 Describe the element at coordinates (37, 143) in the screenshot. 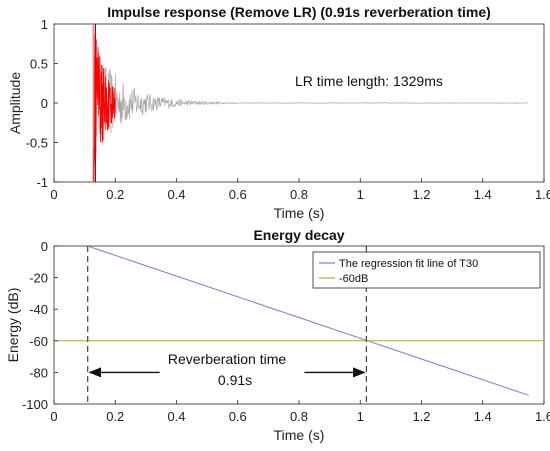

I see `y-tick-label: -0.5` at that location.